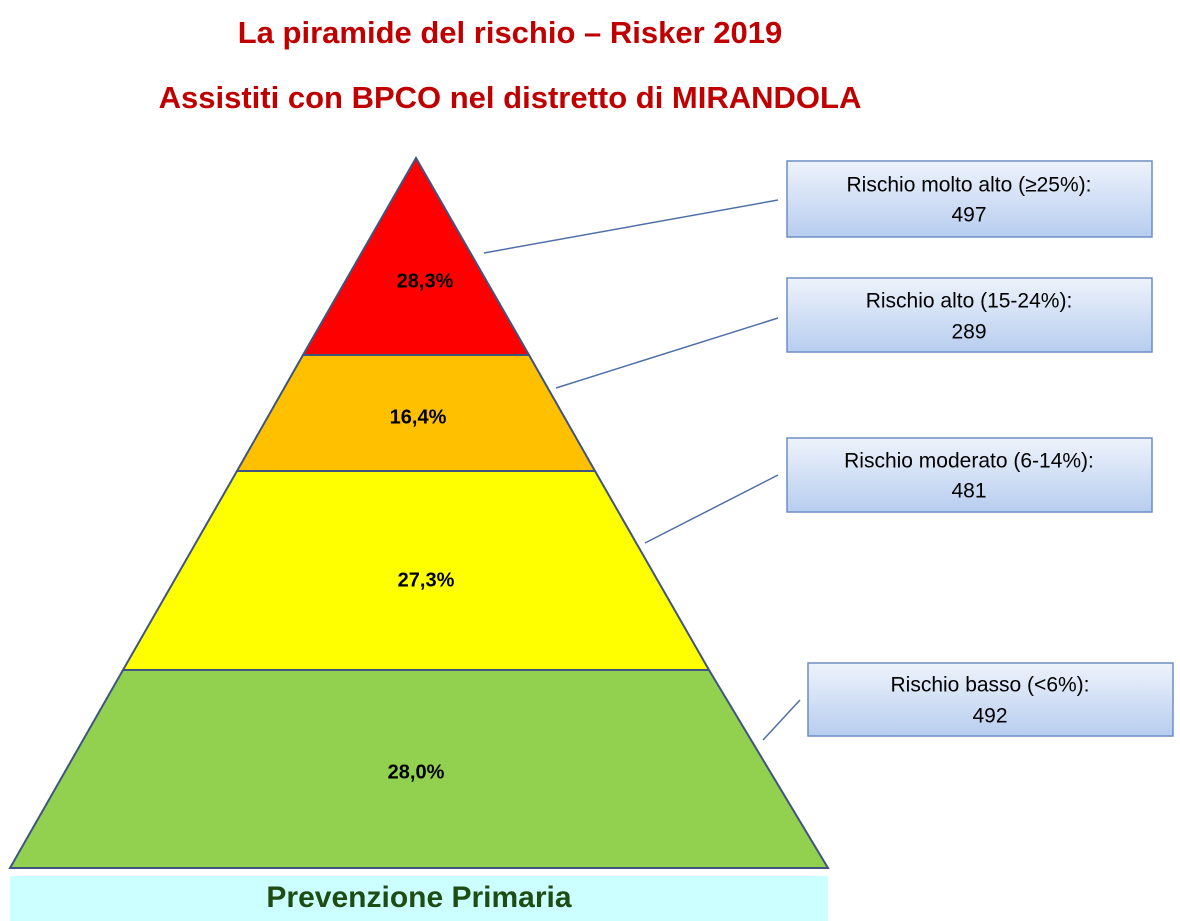  Describe the element at coordinates (968, 491) in the screenshot. I see `callout-count: 481` at that location.